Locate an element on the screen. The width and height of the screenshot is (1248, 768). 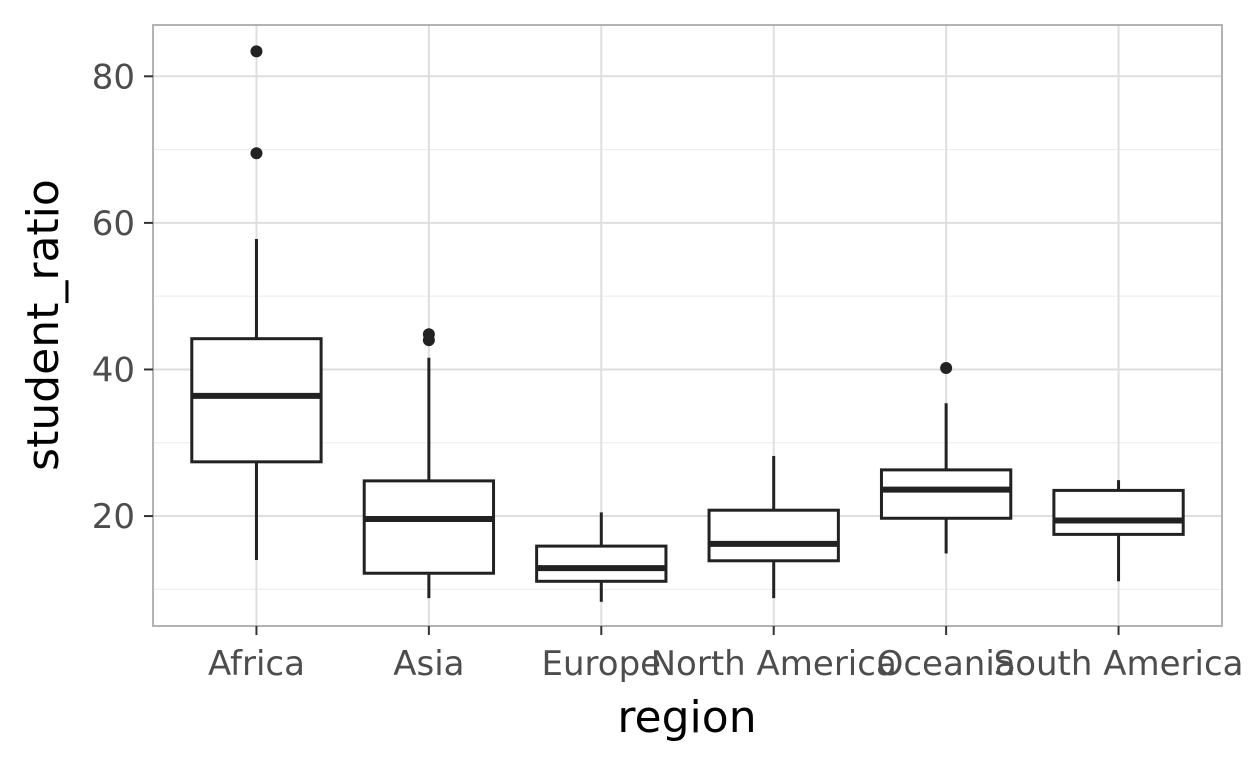
box-south-america is located at coordinates (1118, 531).